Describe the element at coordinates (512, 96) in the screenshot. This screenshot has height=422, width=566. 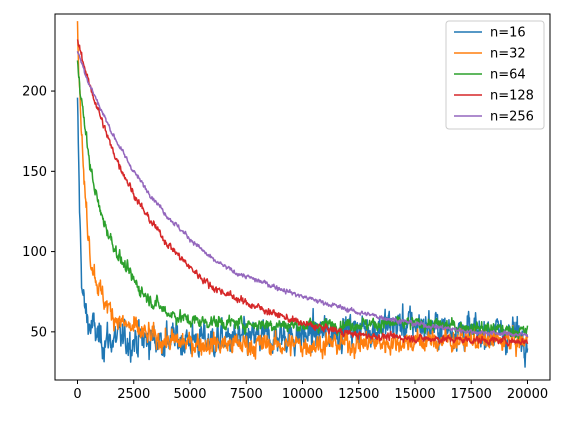
I see `legend-label: n=128` at that location.